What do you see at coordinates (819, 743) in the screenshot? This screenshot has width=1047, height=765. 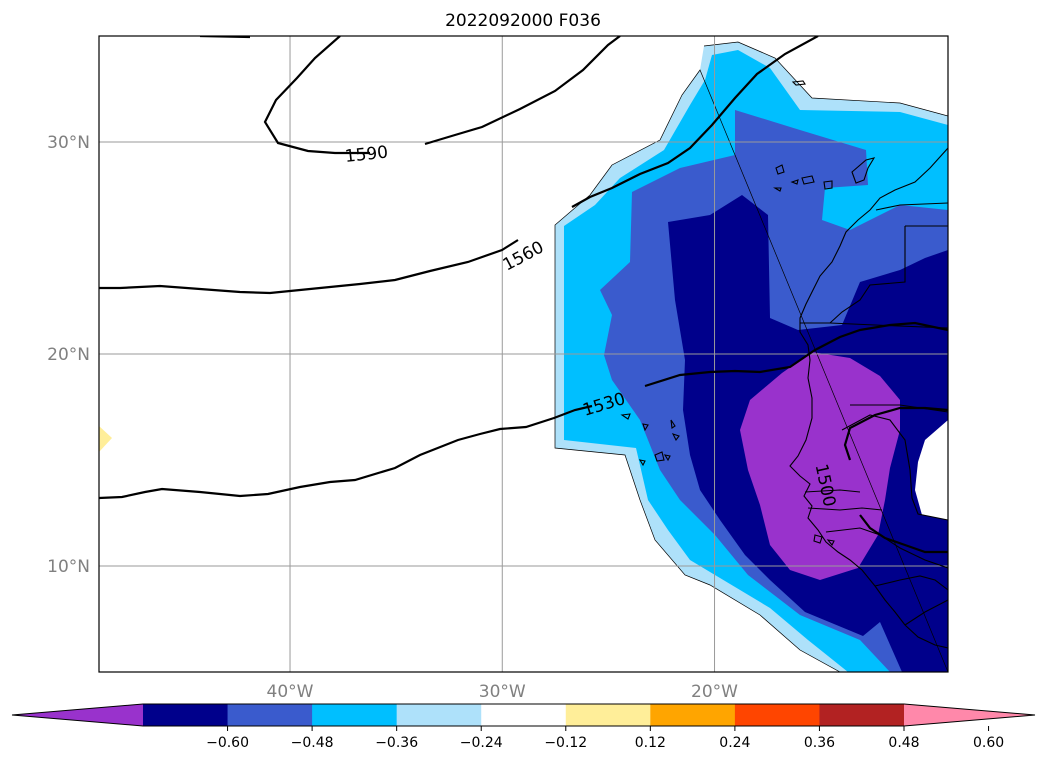 I see `colorbar-tick-label-7: 0.36` at bounding box center [819, 743].